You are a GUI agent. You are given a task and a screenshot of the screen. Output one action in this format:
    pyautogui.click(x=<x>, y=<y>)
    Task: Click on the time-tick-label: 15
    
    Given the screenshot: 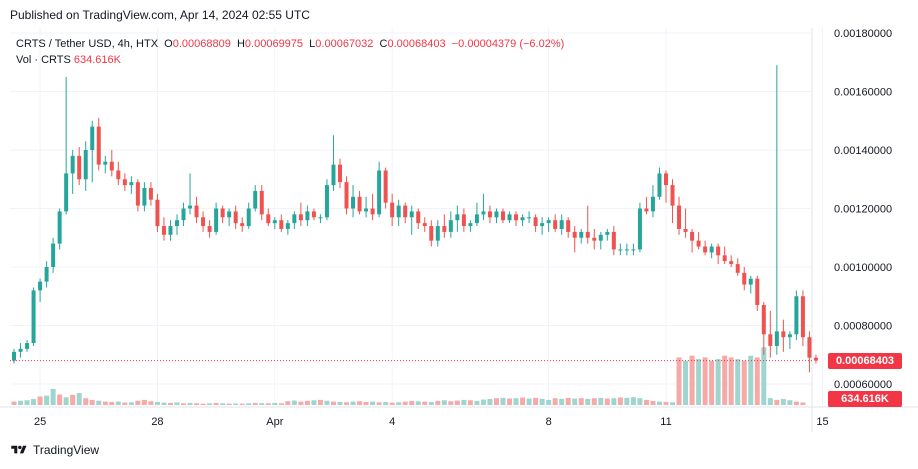 What is the action you would take?
    pyautogui.click(x=822, y=422)
    